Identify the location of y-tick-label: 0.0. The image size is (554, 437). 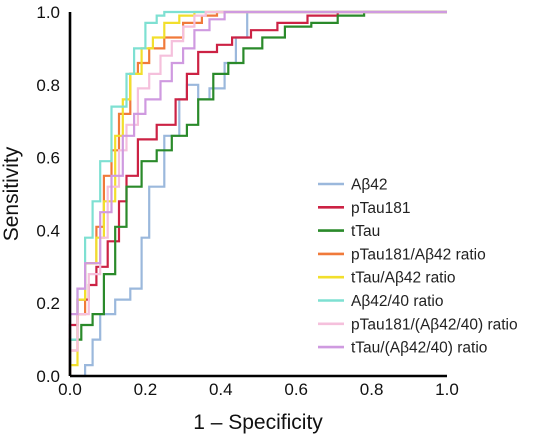
(48, 376).